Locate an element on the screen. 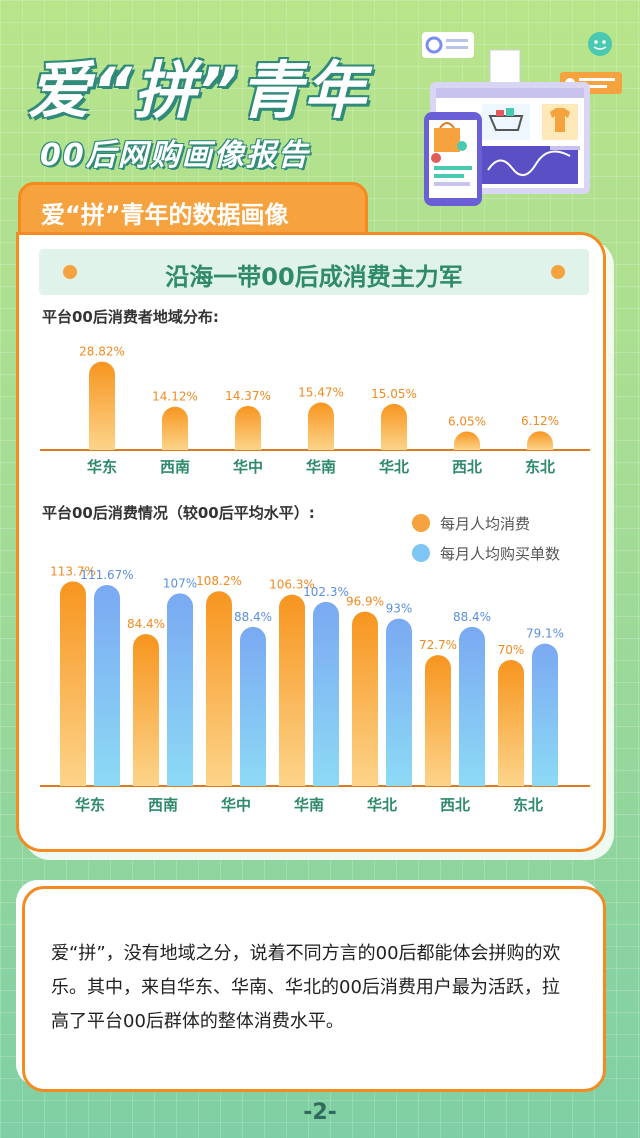 The height and width of the screenshot is (1138, 640). chart1-title: 平台00后消费者地域分布: is located at coordinates (130, 317).